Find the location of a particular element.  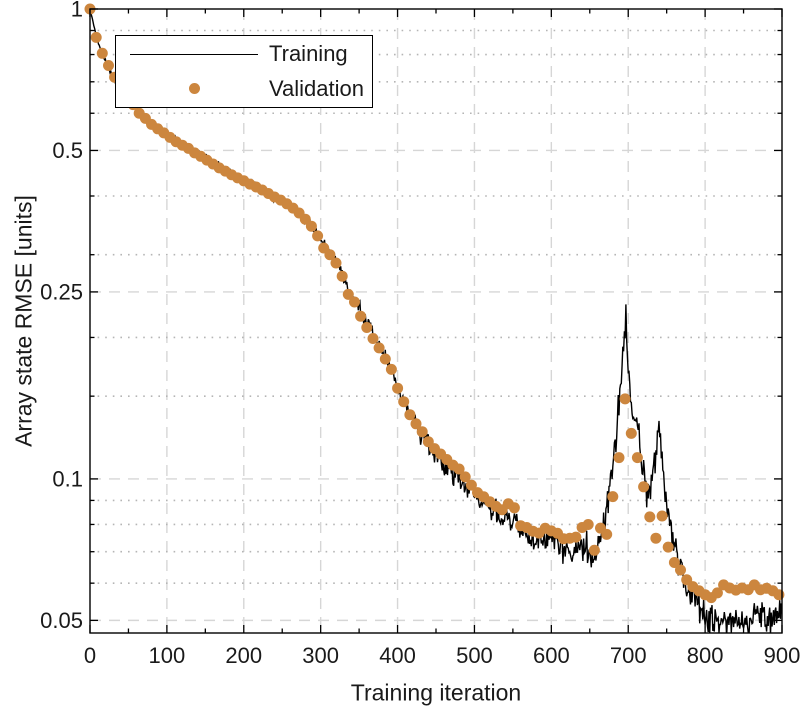

x-tick-label: 900 is located at coordinates (782, 655).